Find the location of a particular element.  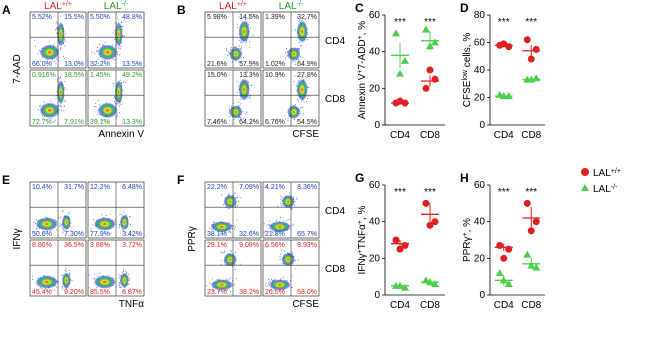

y-tick-label: 0 is located at coordinates (482, 295).